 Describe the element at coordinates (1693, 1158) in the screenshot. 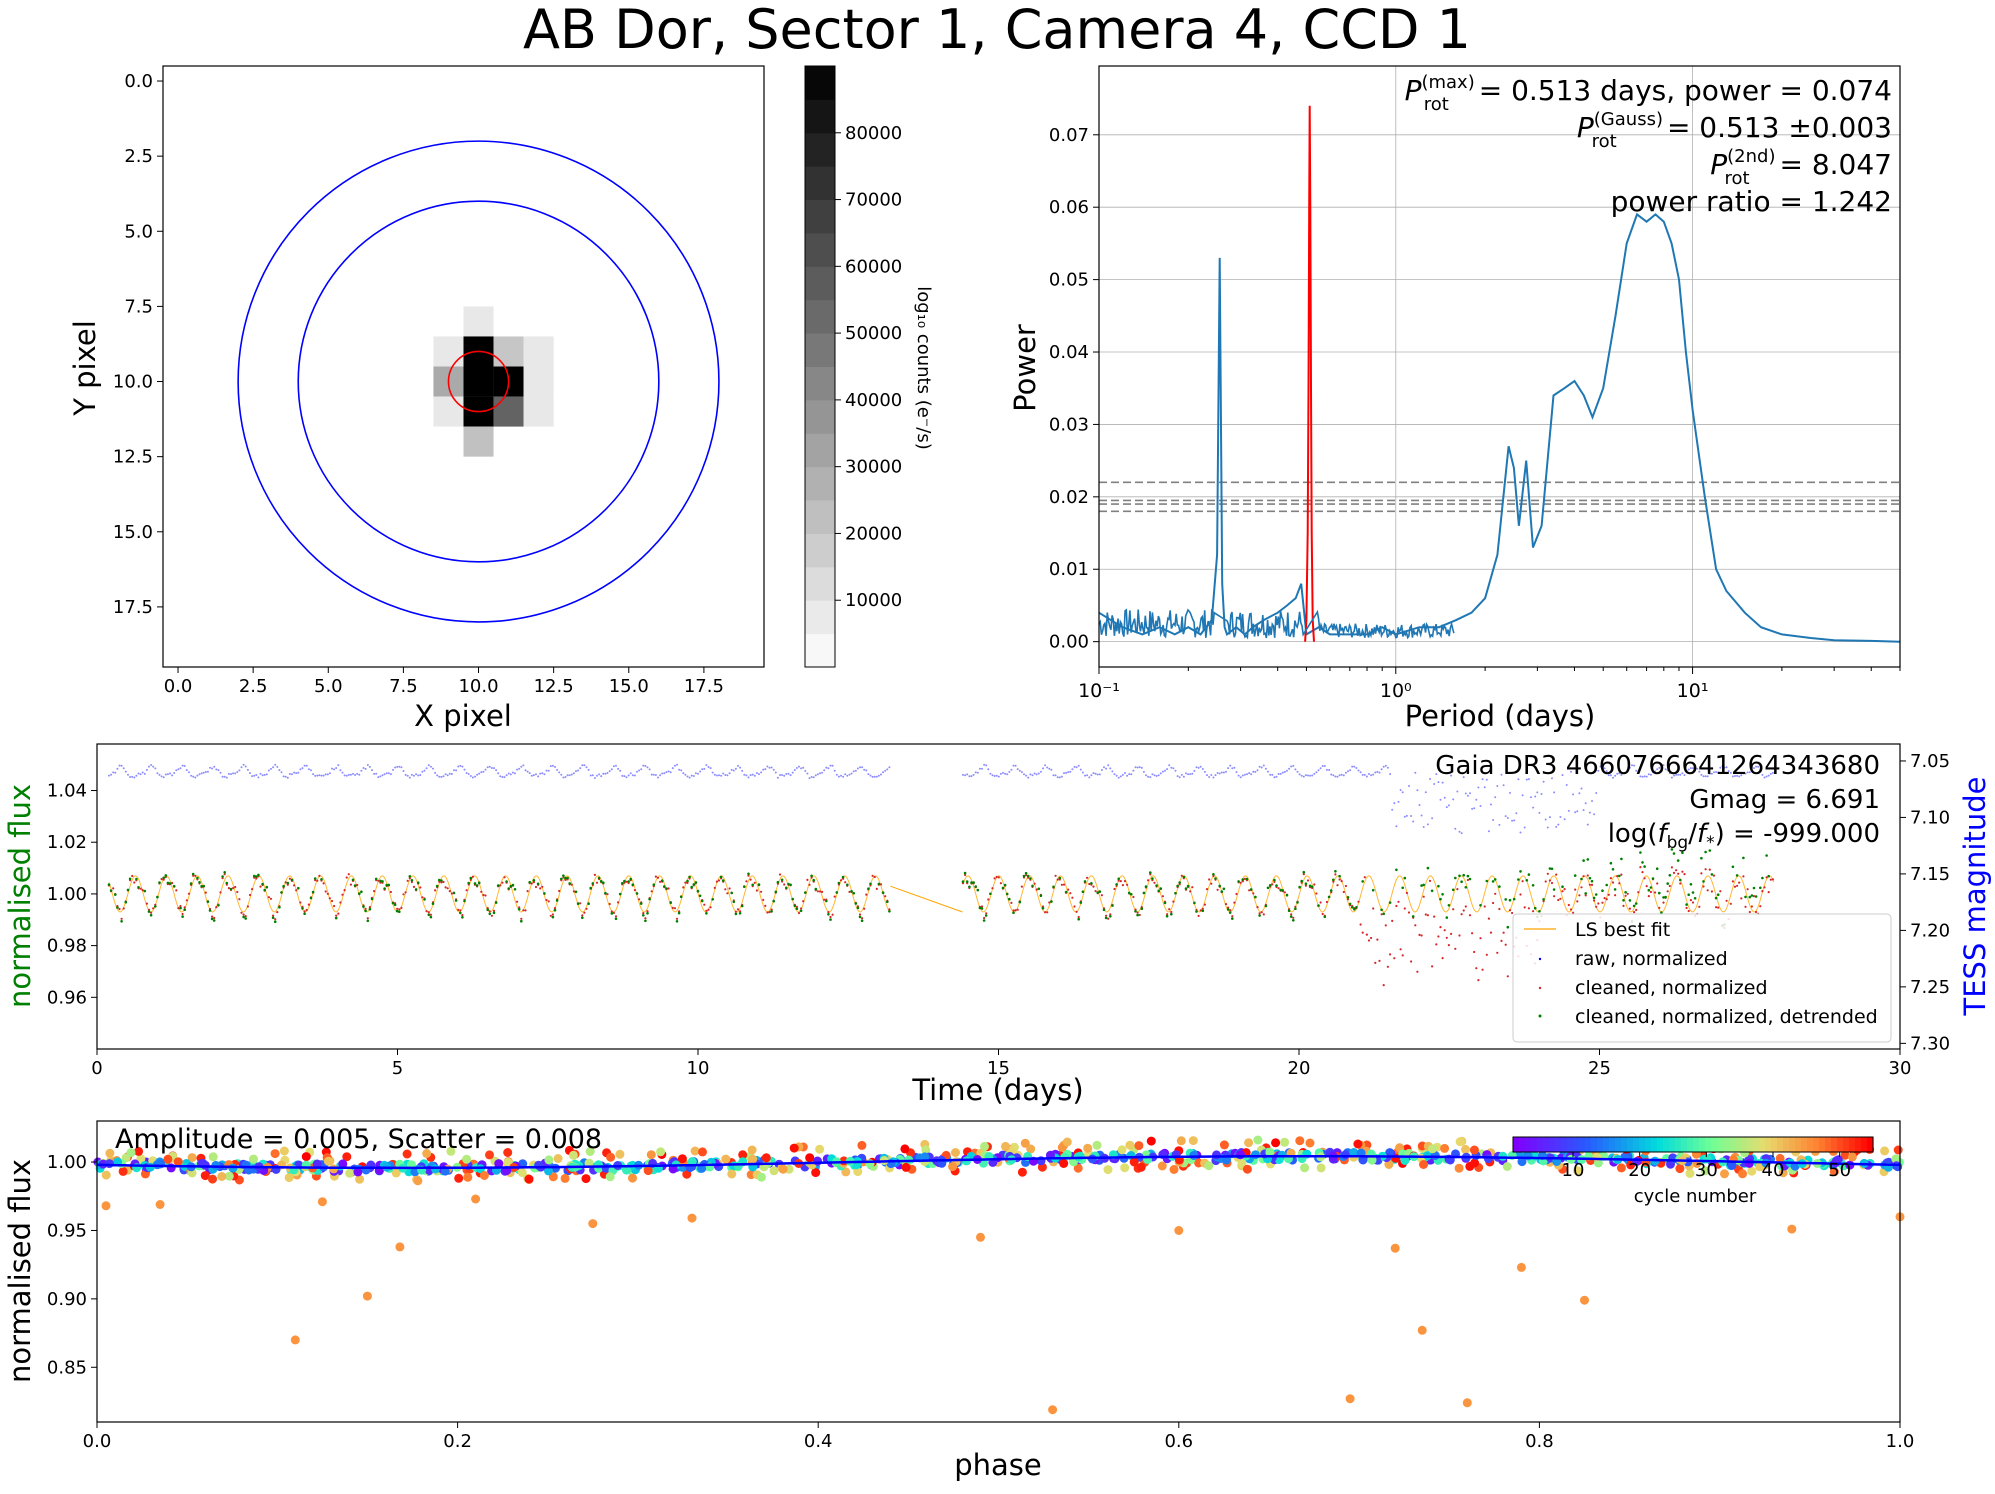

I see `cycle-colorbar: 10 20 30 40 50` at that location.